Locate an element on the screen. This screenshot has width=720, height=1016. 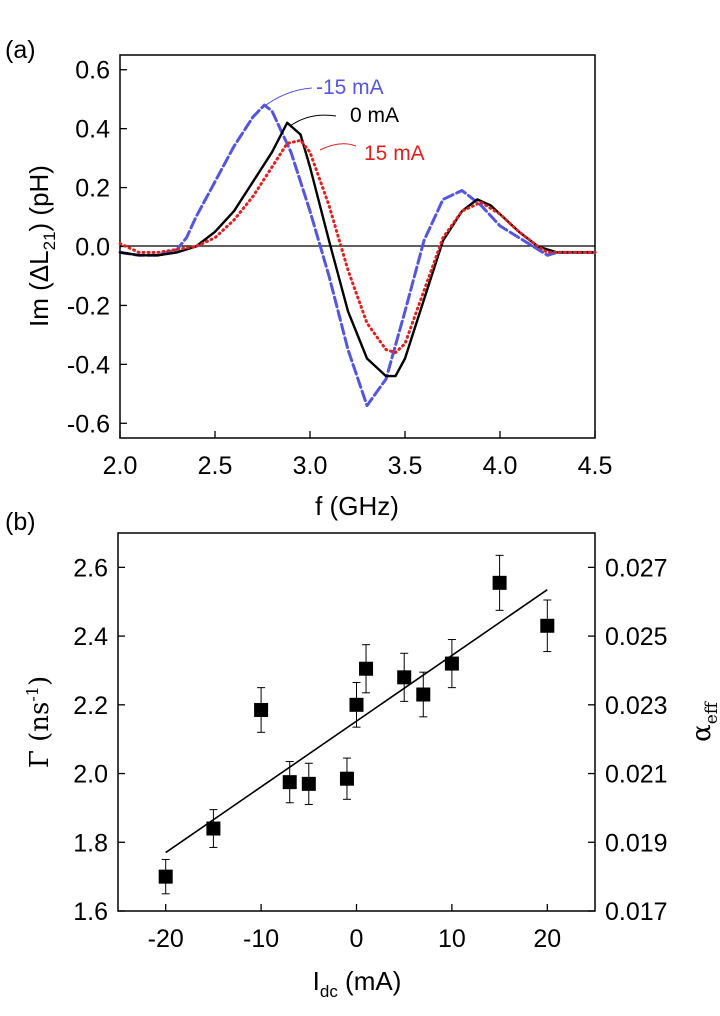
x-tick-label: -10 is located at coordinates (261, 939).